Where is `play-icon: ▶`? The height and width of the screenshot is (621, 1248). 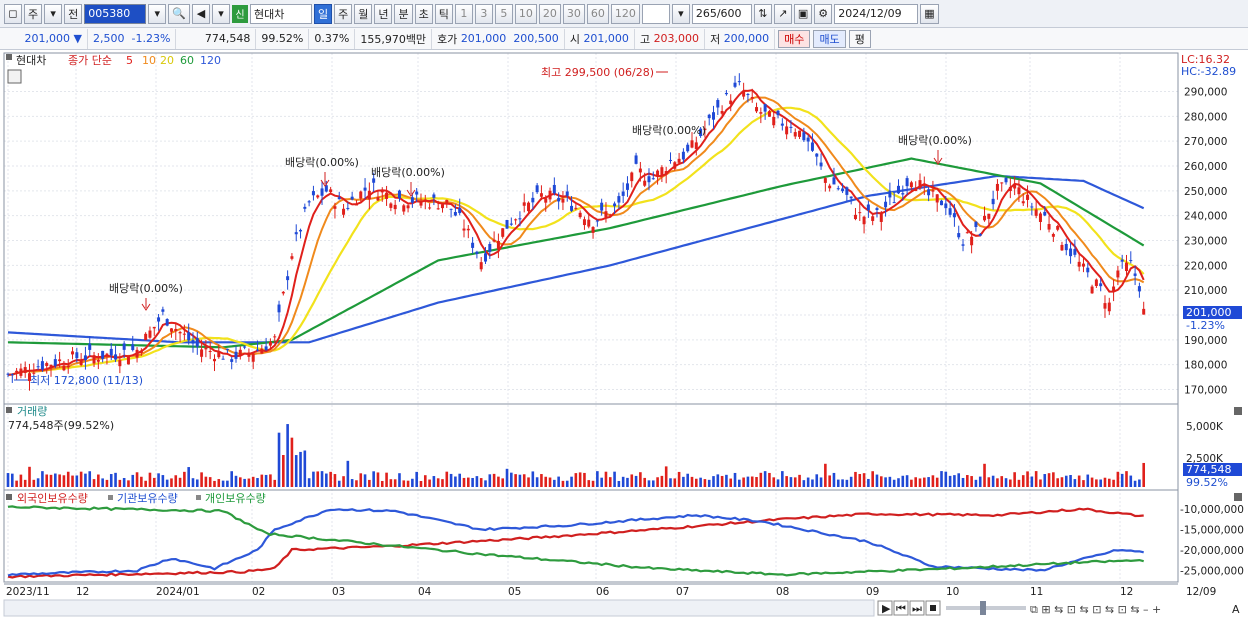
play-icon: ▶ is located at coordinates (886, 608).